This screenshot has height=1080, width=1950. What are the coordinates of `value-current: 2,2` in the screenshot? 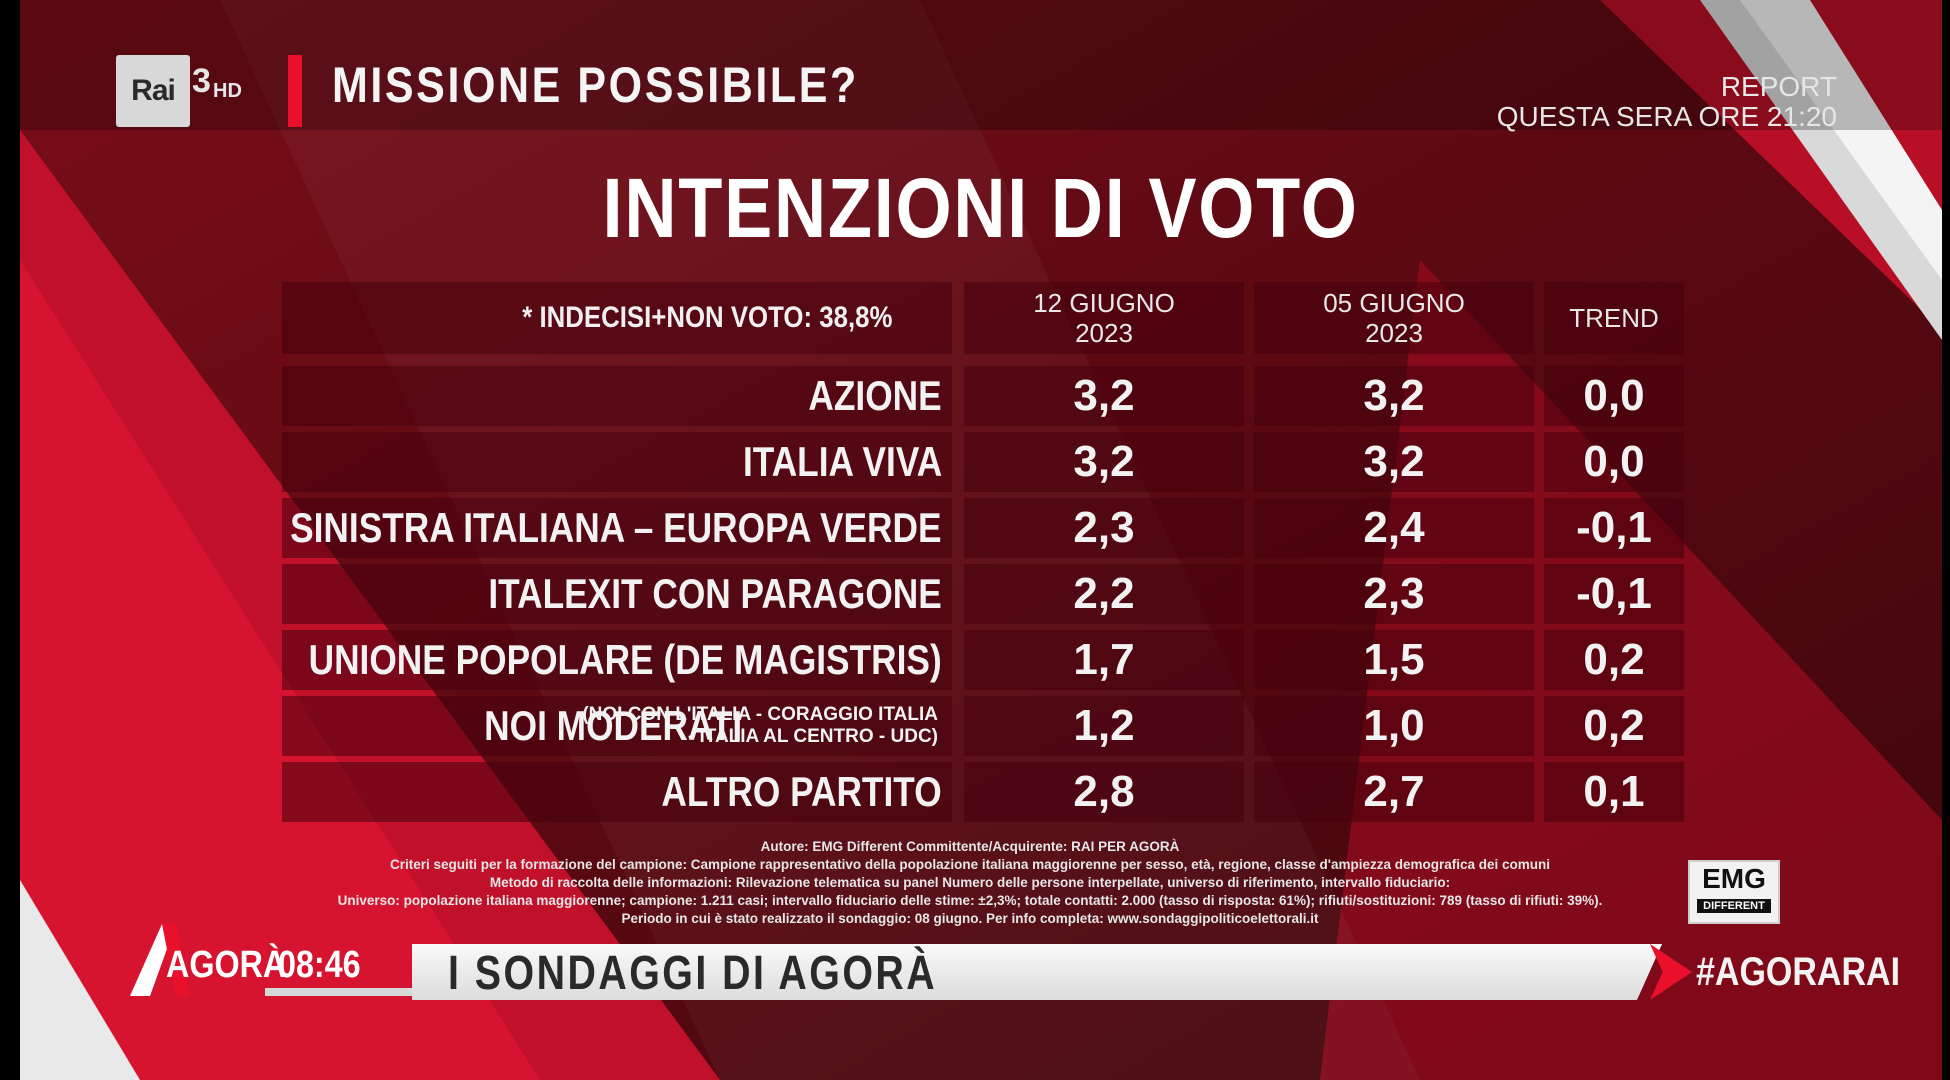 It's located at (1104, 594).